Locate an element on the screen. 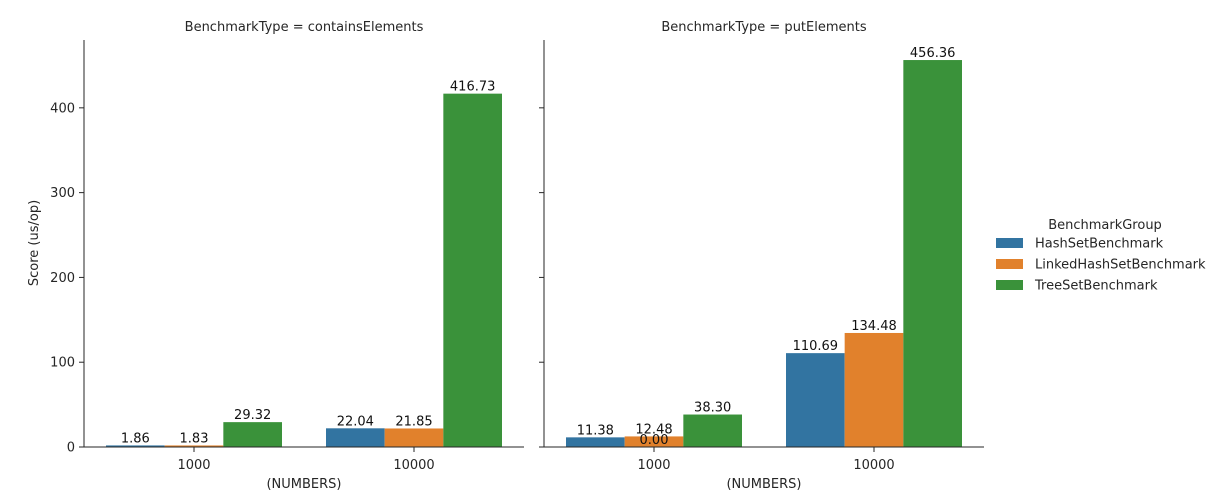 The image size is (1219, 498). y-tick-label: 100 is located at coordinates (62, 363).